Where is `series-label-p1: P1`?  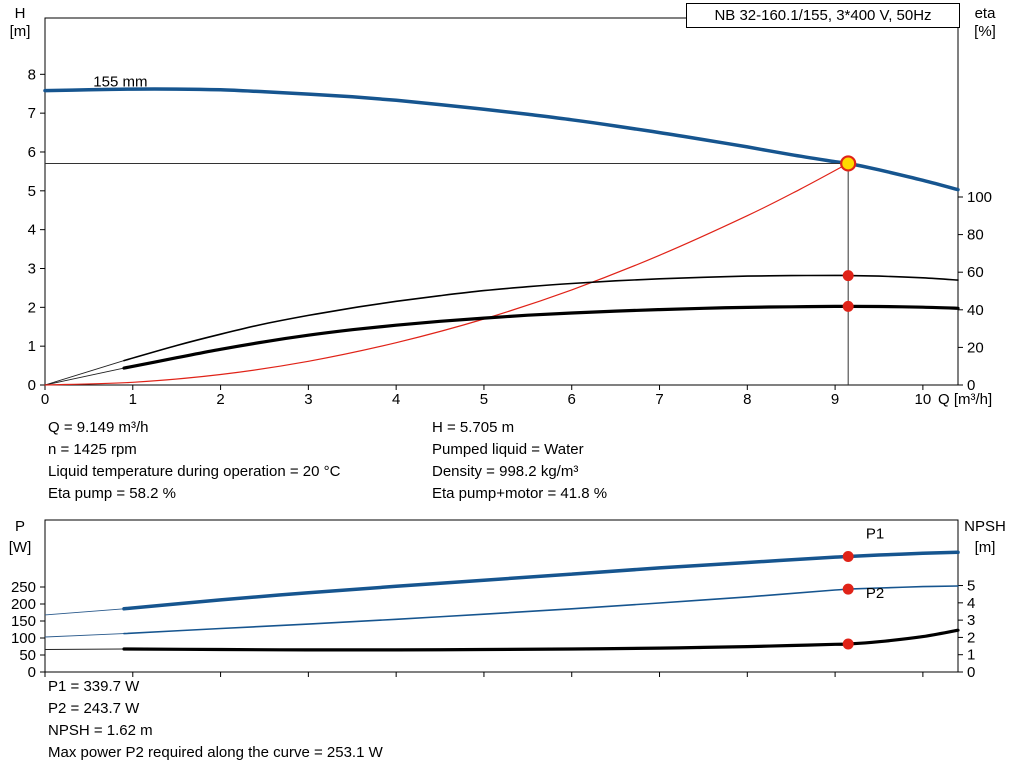
series-label-p1: P1 is located at coordinates (875, 534).